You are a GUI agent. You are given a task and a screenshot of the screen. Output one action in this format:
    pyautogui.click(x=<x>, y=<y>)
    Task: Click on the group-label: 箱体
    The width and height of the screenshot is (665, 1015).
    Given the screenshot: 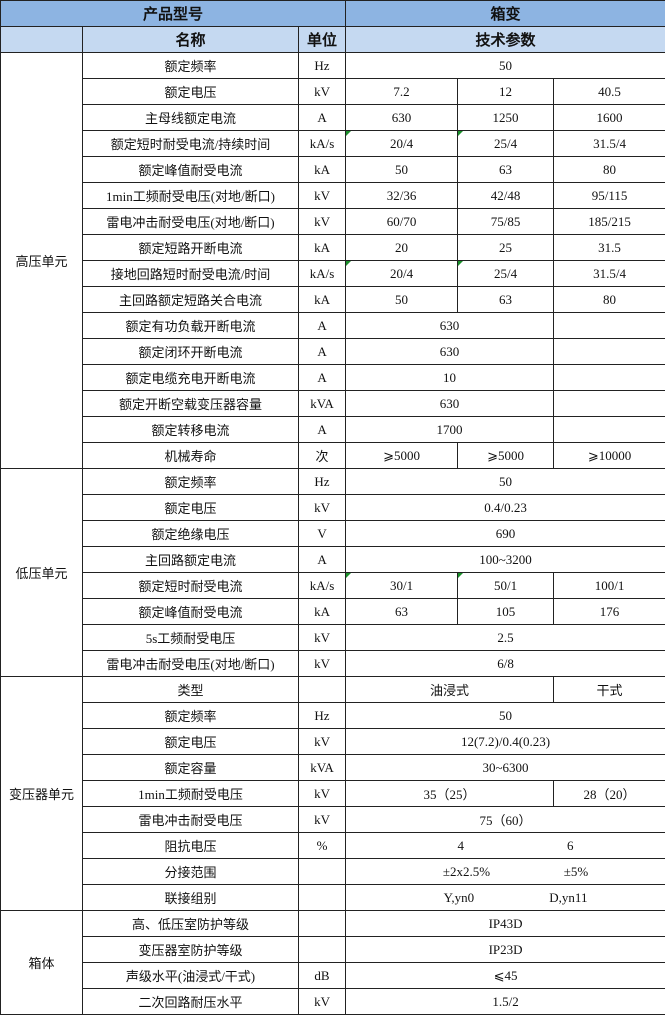 What is the action you would take?
    pyautogui.click(x=41, y=962)
    